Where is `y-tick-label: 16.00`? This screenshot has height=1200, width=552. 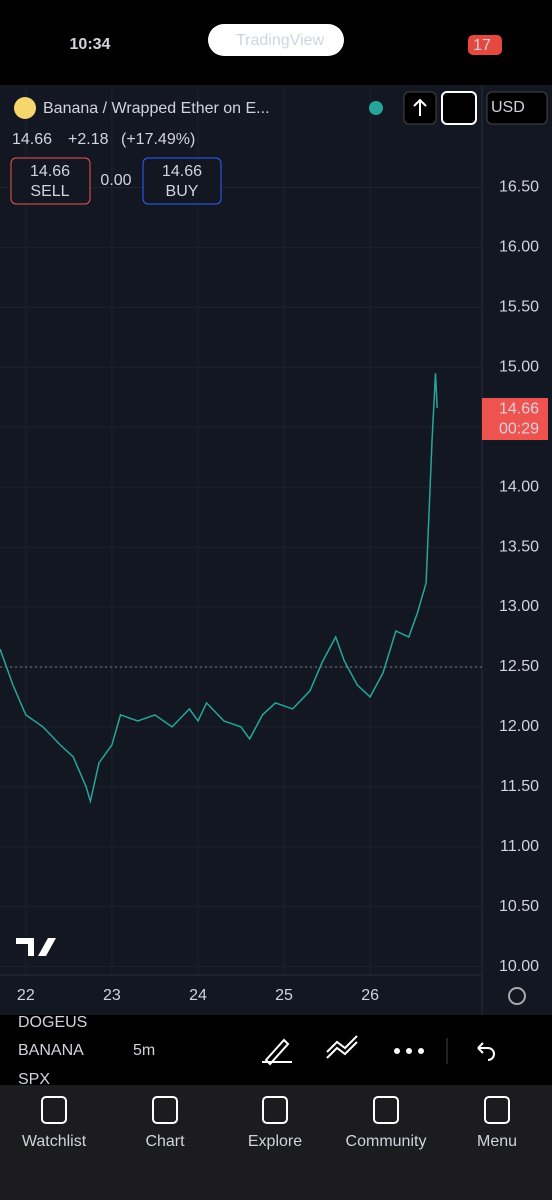
y-tick-label: 16.00 is located at coordinates (519, 247).